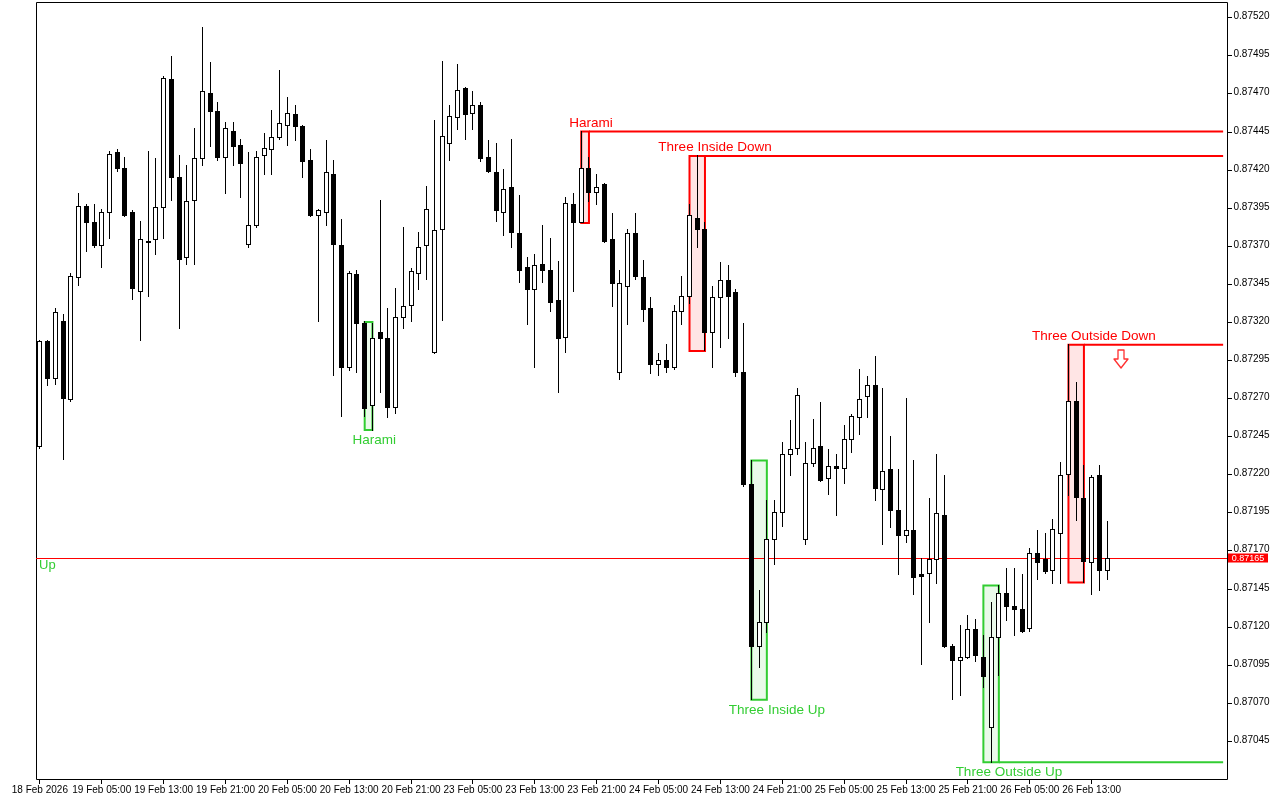 Image resolution: width=1280 pixels, height=800 pixels. What do you see at coordinates (1252, 16) in the screenshot?
I see `y-tick-label: 0.87520` at bounding box center [1252, 16].